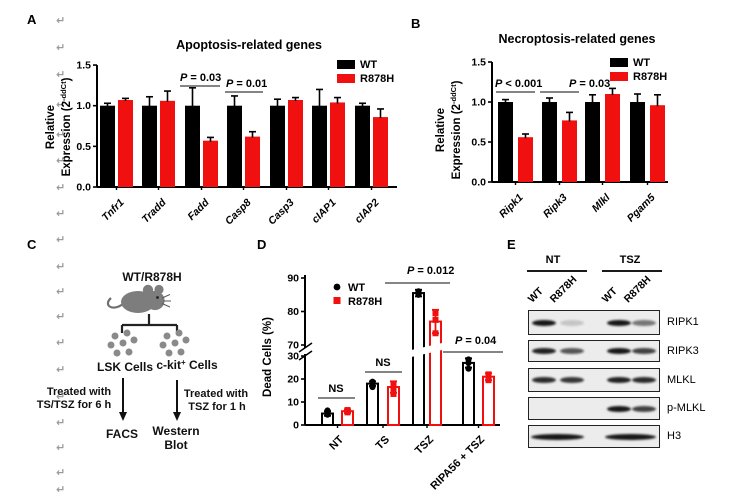 This screenshot has width=735, height=498. What do you see at coordinates (602, 203) in the screenshot?
I see `x-category-label: Mlkl` at bounding box center [602, 203].